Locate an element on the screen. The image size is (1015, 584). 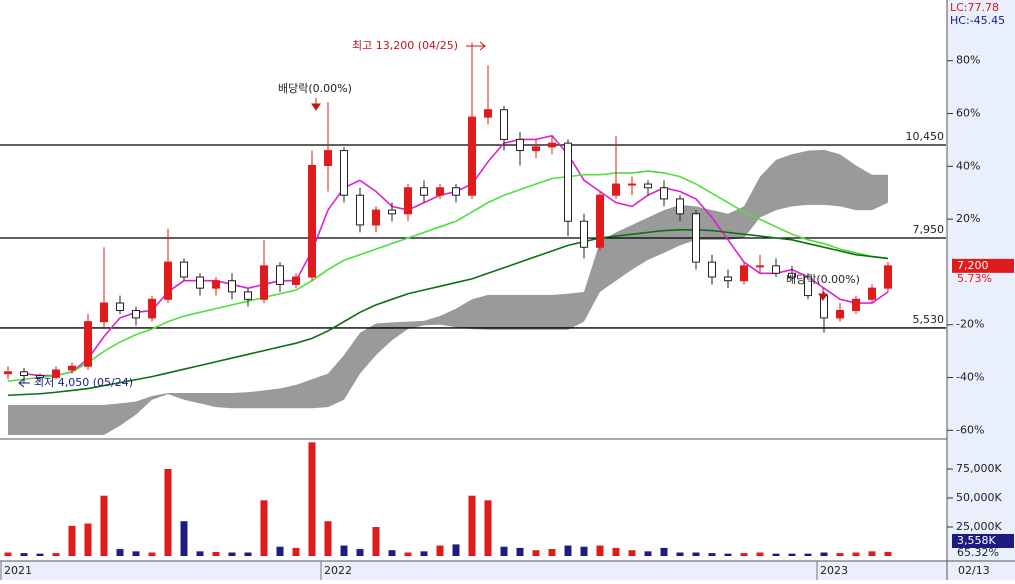
axis-panel is located at coordinates (981, 290).